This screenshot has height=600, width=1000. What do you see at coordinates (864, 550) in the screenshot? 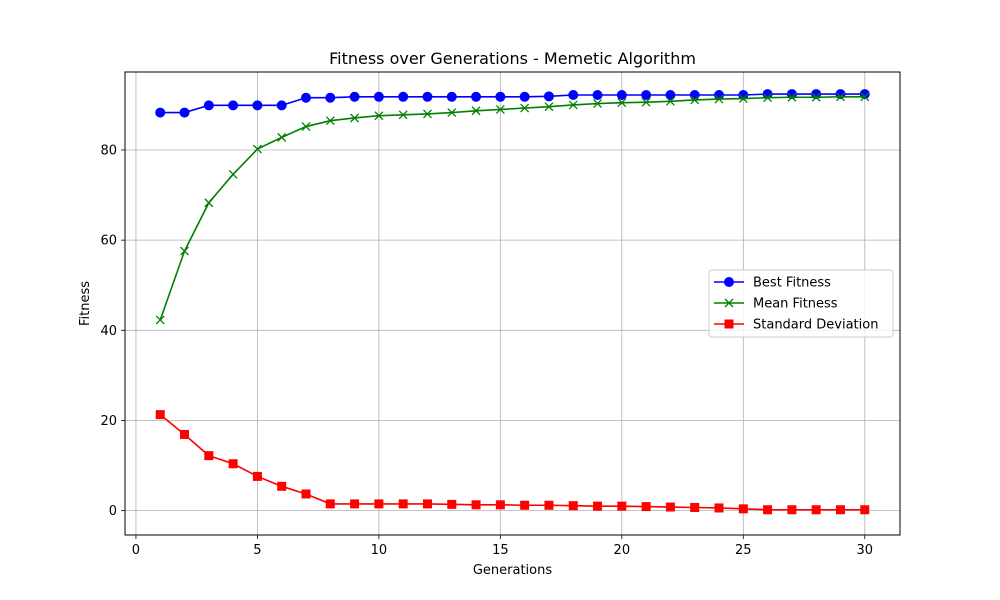
I see `x-tick-label: 30` at bounding box center [864, 550].